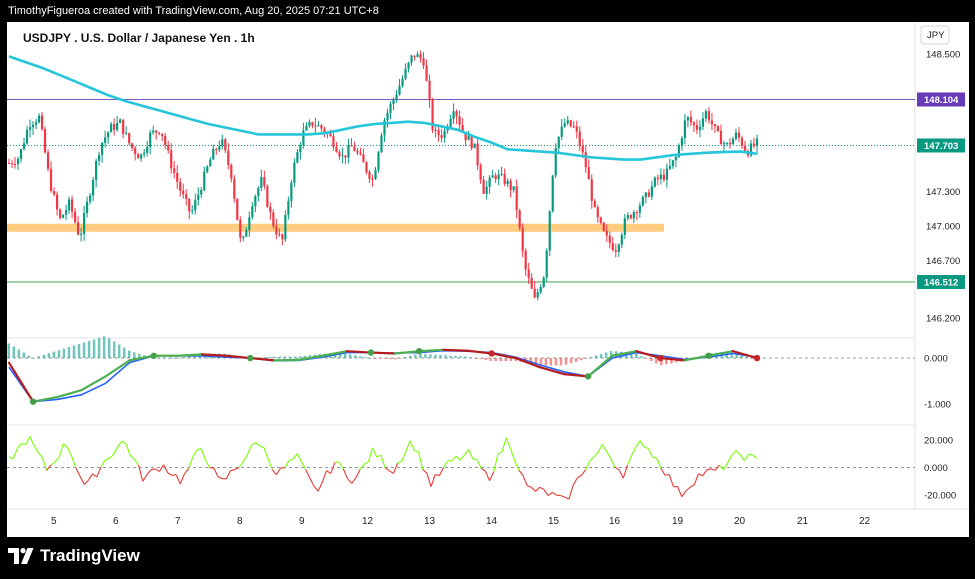 The image size is (975, 579). Describe the element at coordinates (240, 521) in the screenshot. I see `time-tick-3: 8` at that location.